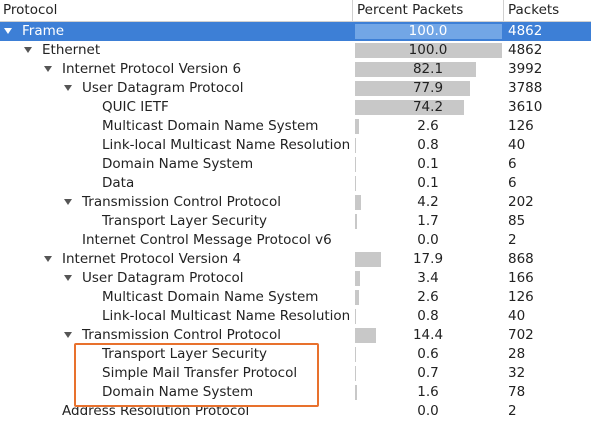  What do you see at coordinates (152, 69) in the screenshot?
I see `protocol-name: Internet Protocol Version 6` at bounding box center [152, 69].